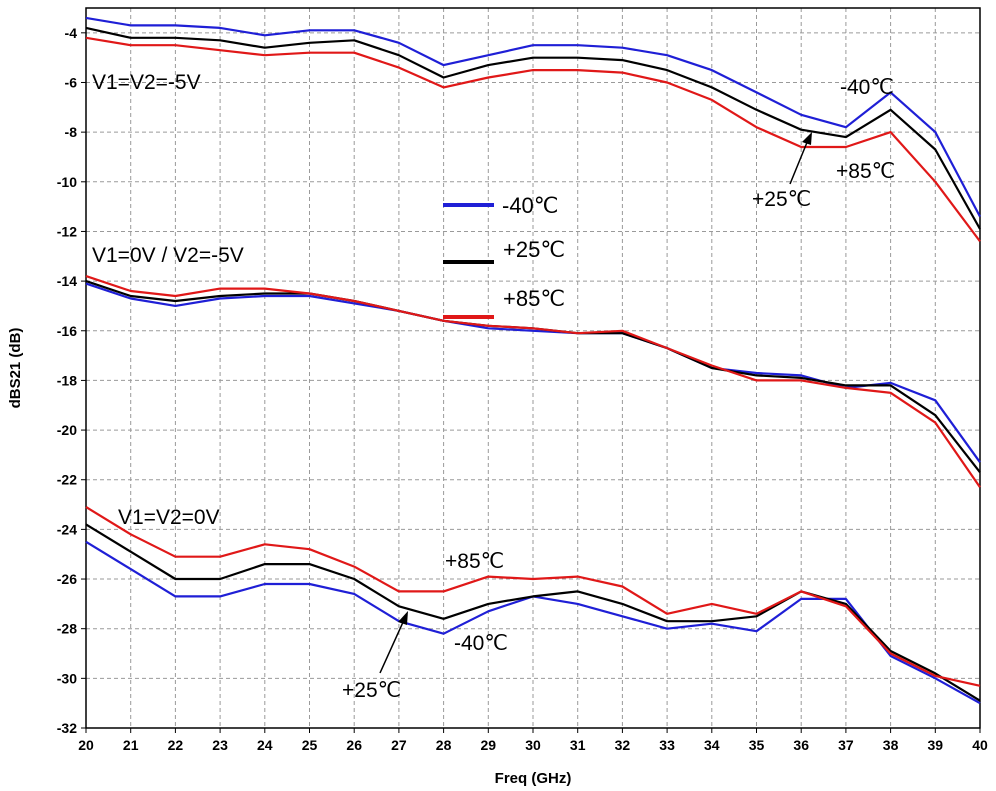  I want to click on x-tick-label: 37, so click(846, 745).